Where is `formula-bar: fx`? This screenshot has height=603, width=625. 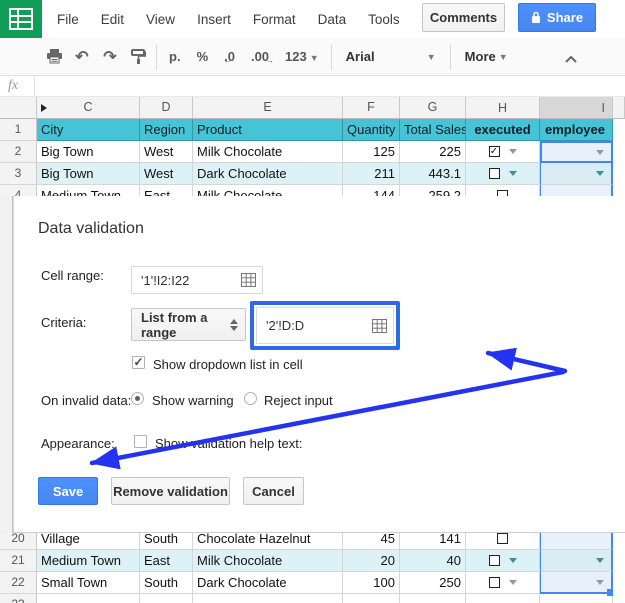
formula-bar: fx is located at coordinates (312, 86).